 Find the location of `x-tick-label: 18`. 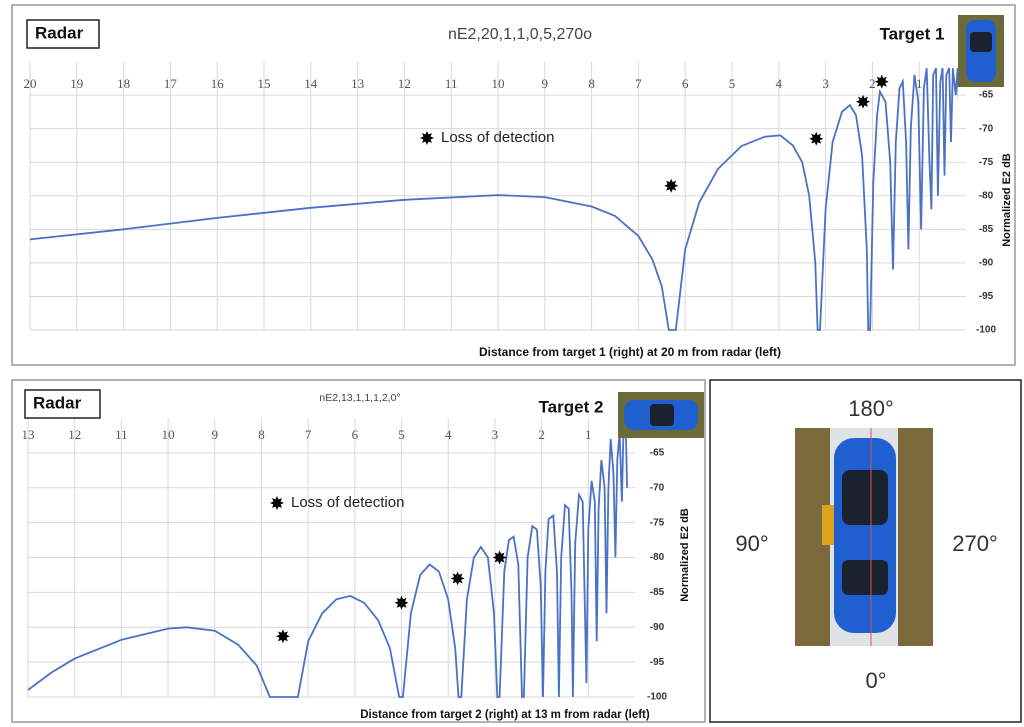

x-tick-label: 18 is located at coordinates (123, 83).